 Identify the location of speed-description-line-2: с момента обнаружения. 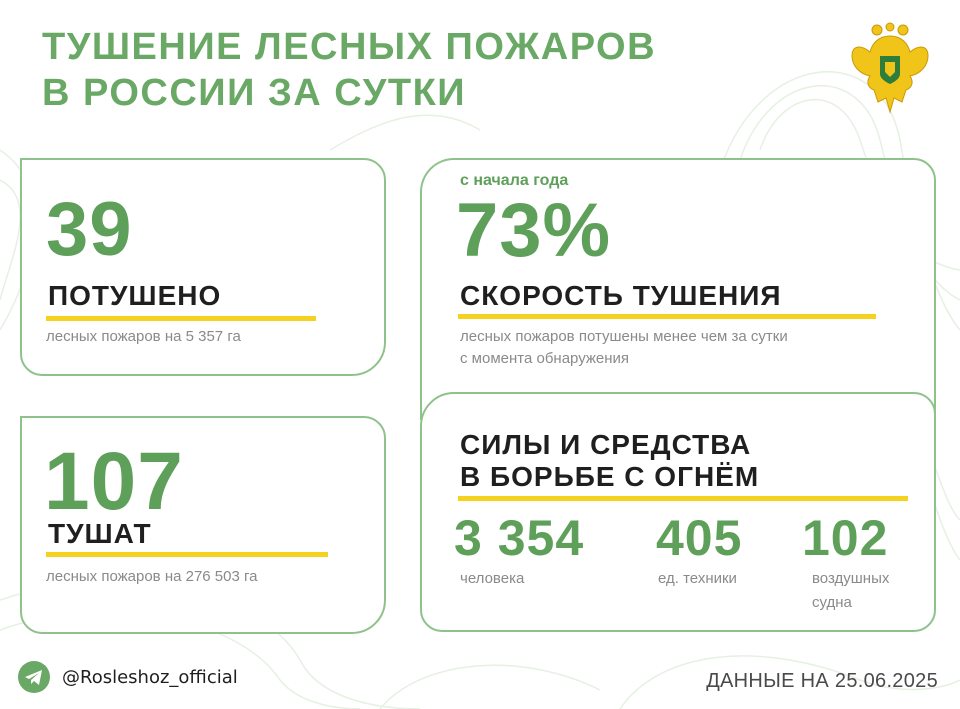
(545, 358).